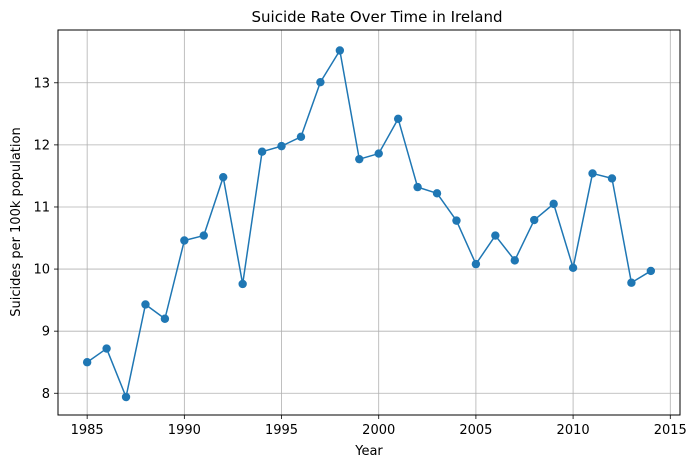 The image size is (696, 468). Describe the element at coordinates (377, 17) in the screenshot. I see `chart-title: Suicide Rate Over Time in Ireland` at that location.